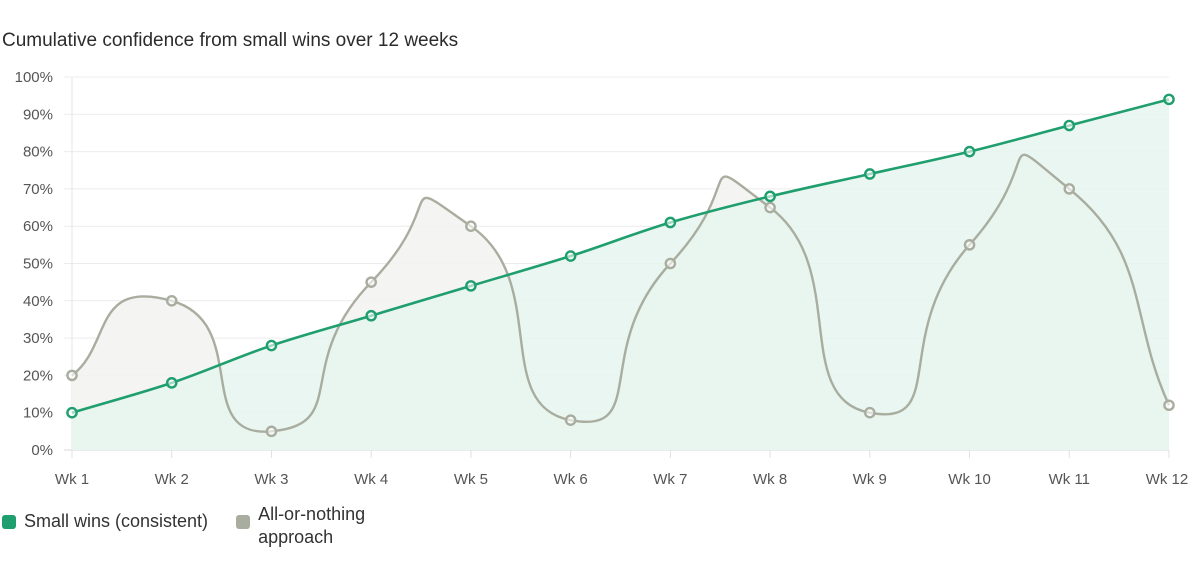 The image size is (1200, 567). I want to click on legend-item-all-or-nothing: All-or-nothing approach, so click(317, 526).